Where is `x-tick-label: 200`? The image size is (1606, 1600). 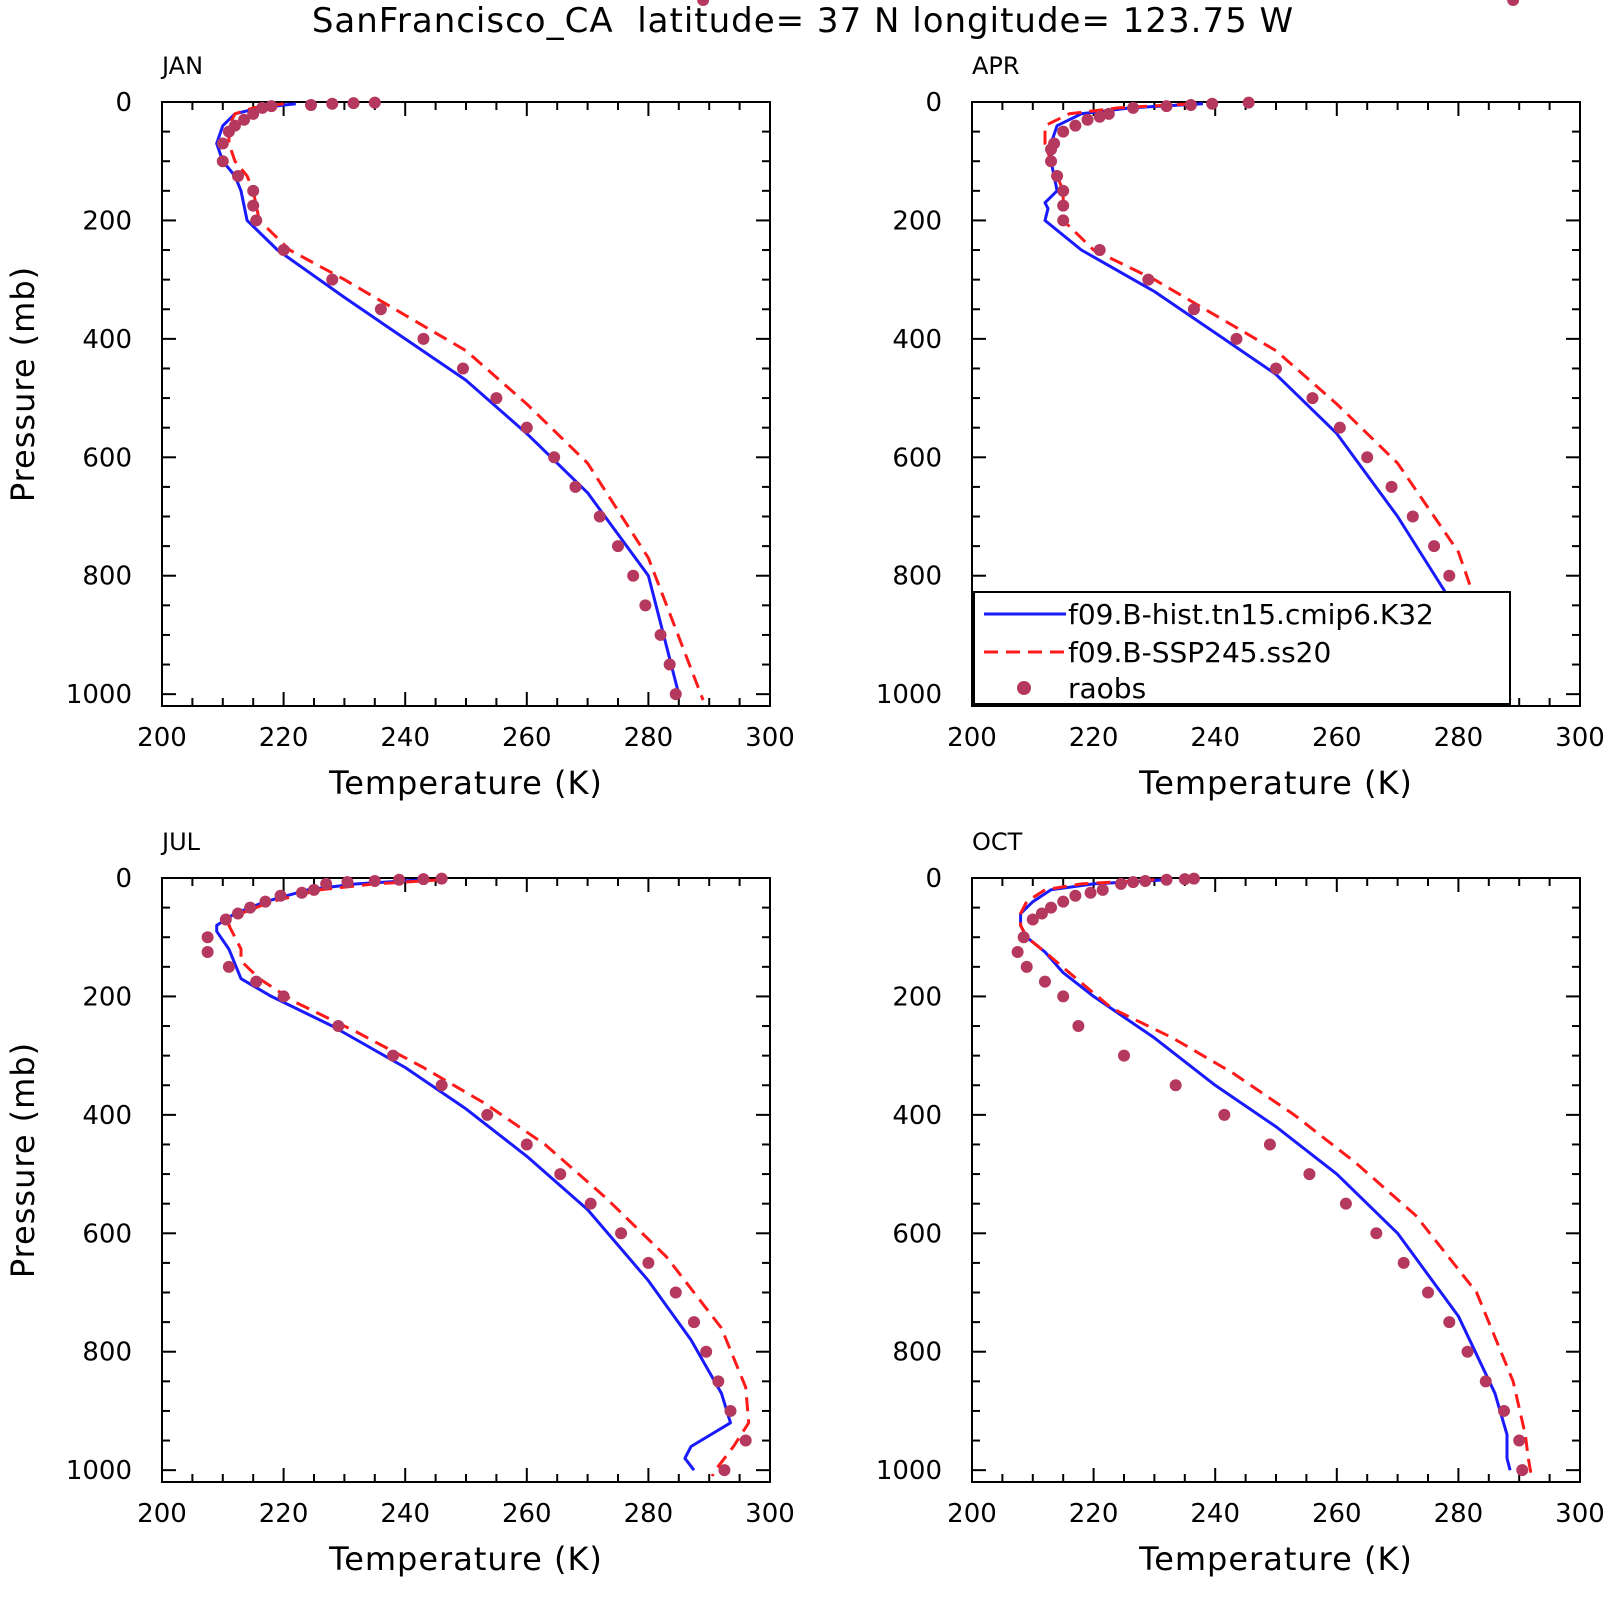
x-tick-label: 200 is located at coordinates (162, 738).